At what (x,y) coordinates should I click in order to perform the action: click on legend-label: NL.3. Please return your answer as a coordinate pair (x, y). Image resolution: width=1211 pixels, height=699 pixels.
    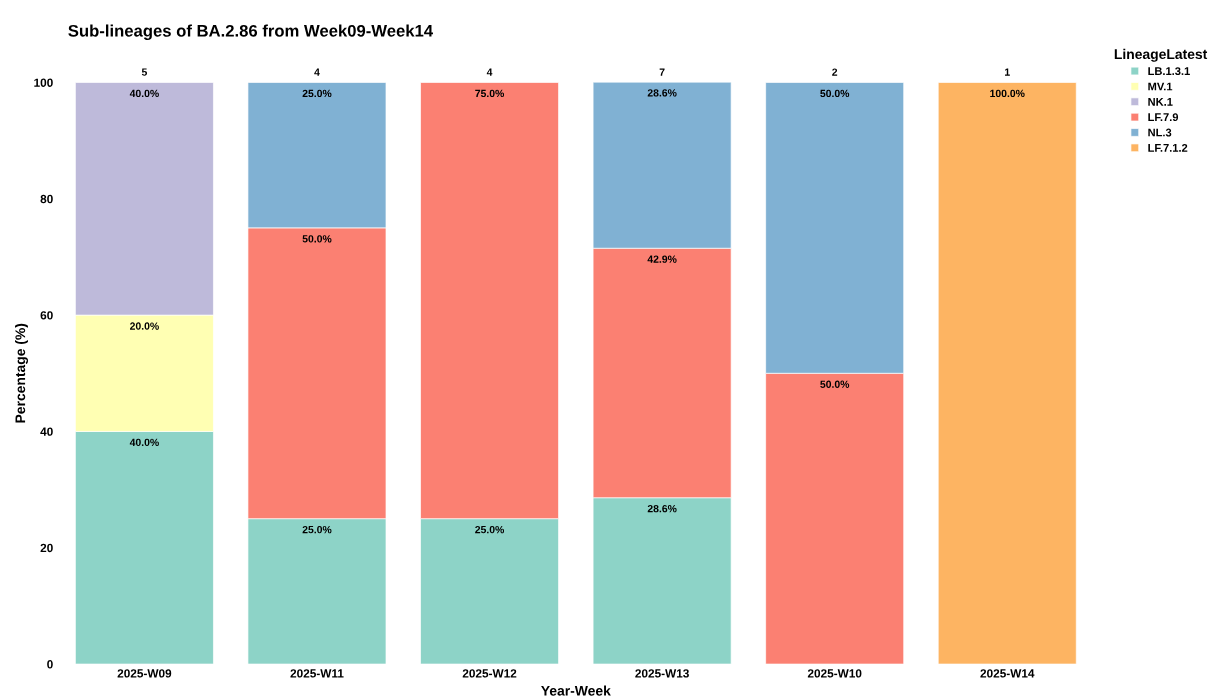
    Looking at the image, I should click on (1160, 132).